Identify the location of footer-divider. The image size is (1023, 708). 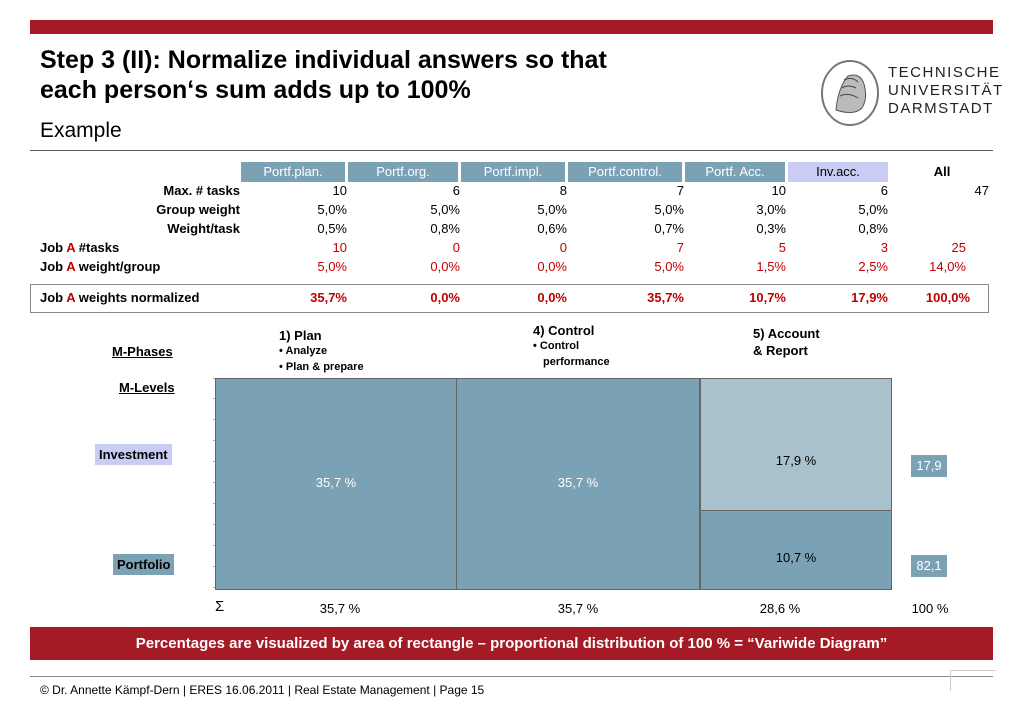
(511, 676).